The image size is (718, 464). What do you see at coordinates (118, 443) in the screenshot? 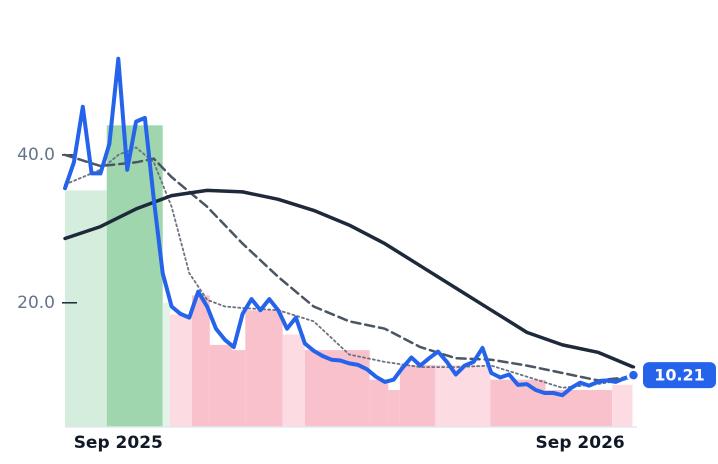
I see `x-tick-label: Sep 2025` at bounding box center [118, 443].